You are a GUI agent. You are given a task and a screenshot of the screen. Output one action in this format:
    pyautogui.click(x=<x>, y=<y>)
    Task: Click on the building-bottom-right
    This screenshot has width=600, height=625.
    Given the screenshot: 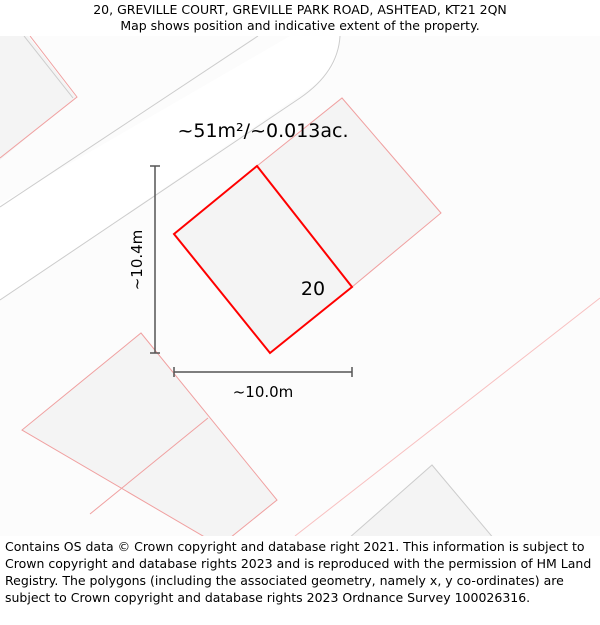 What is the action you would take?
    pyautogui.click(x=421, y=500)
    